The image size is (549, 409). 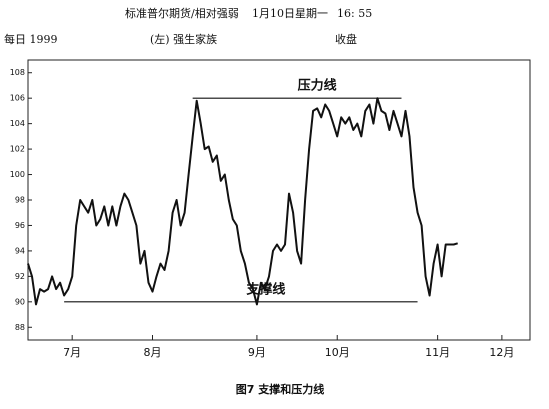 I want to click on y-tick-label: 88, so click(x=20, y=327).